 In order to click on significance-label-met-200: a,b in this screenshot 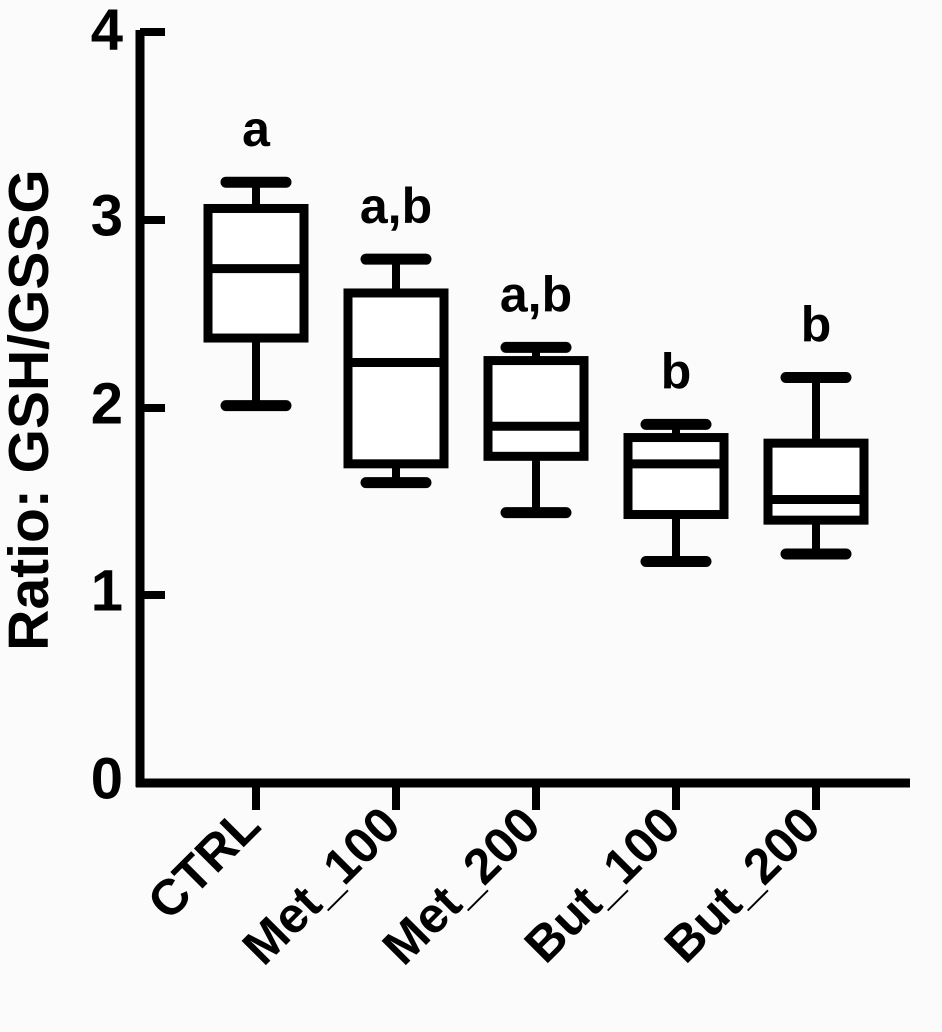, I will do `click(536, 294)`.